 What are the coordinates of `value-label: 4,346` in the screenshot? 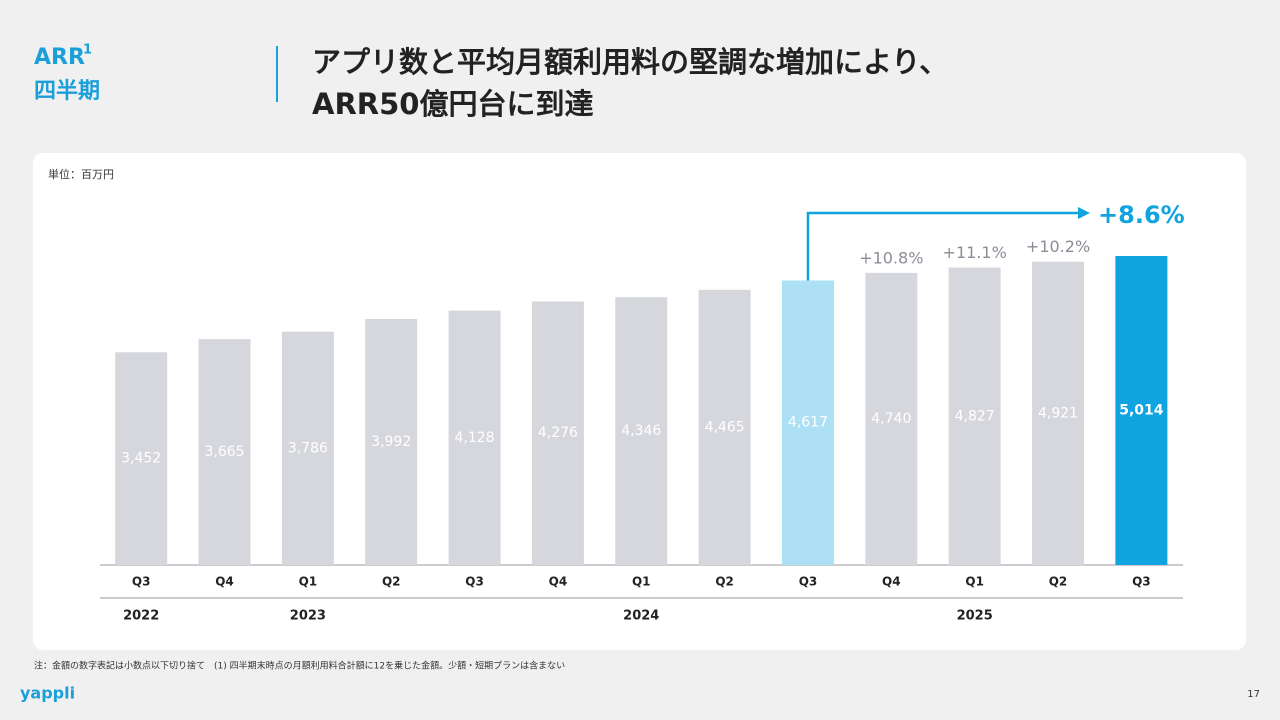 It's located at (641, 431).